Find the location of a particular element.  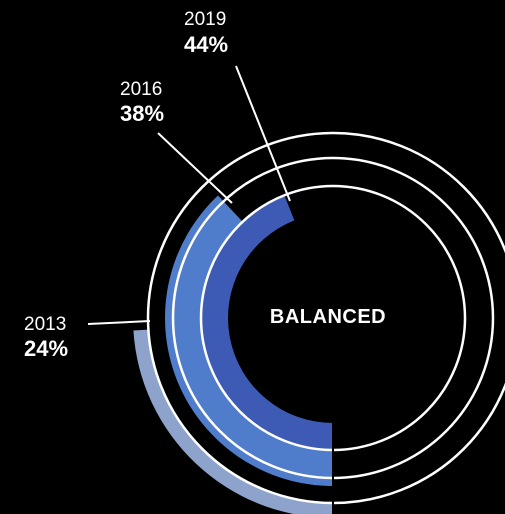

arc-2019 is located at coordinates (266, 322).